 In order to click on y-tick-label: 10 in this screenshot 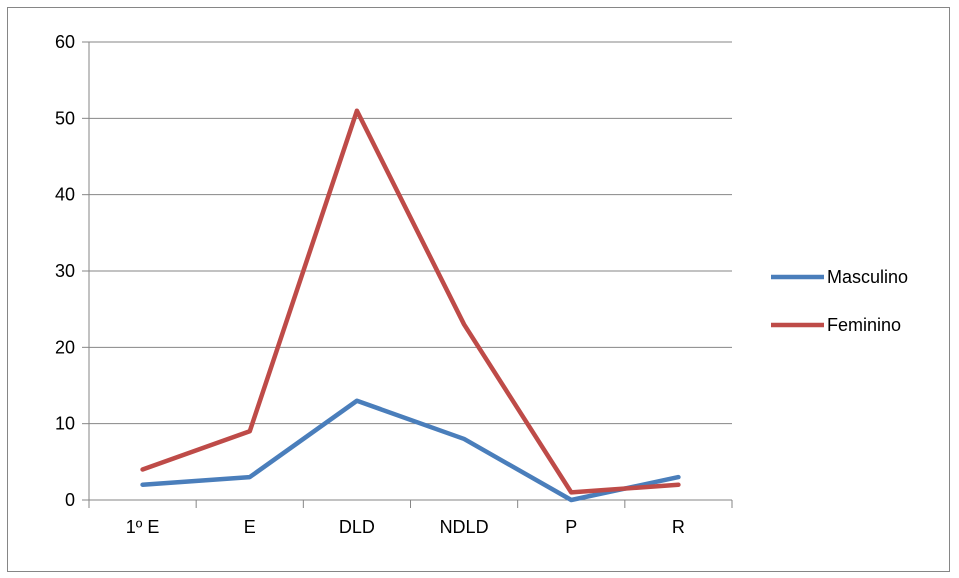, I will do `click(65, 424)`.